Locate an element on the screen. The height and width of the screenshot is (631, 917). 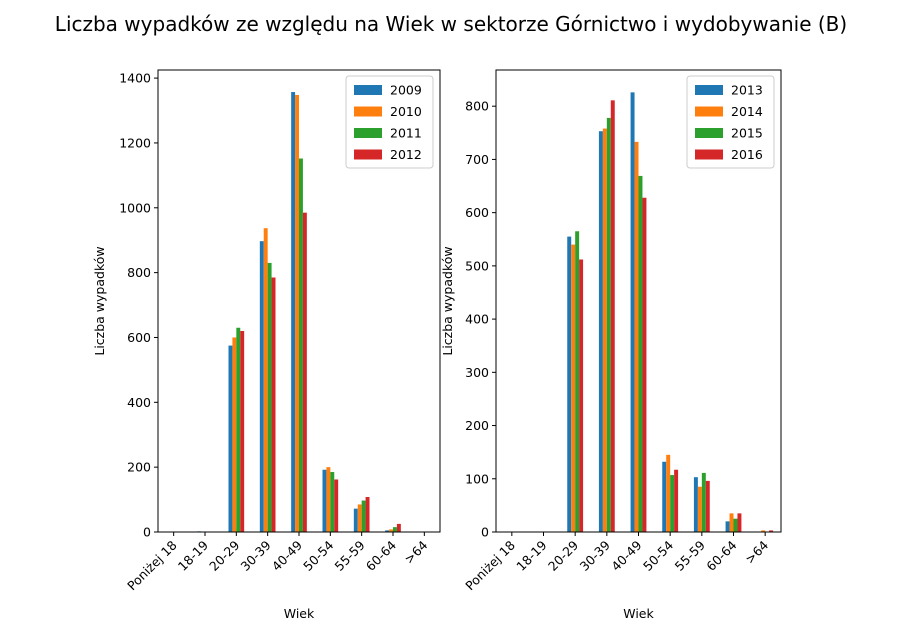
left-y-axis-label: Liczba wypadków is located at coordinates (99, 300).